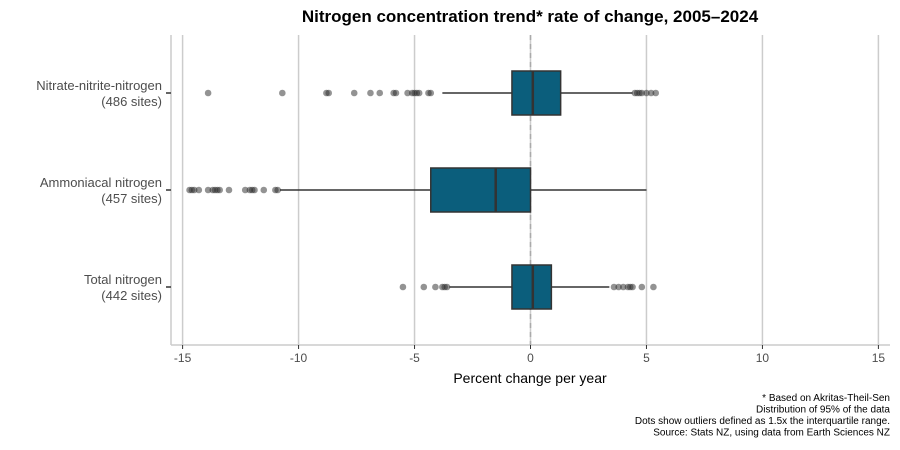 This screenshot has width=900, height=450. I want to click on category-sites-label: (486 sites), so click(131, 101).